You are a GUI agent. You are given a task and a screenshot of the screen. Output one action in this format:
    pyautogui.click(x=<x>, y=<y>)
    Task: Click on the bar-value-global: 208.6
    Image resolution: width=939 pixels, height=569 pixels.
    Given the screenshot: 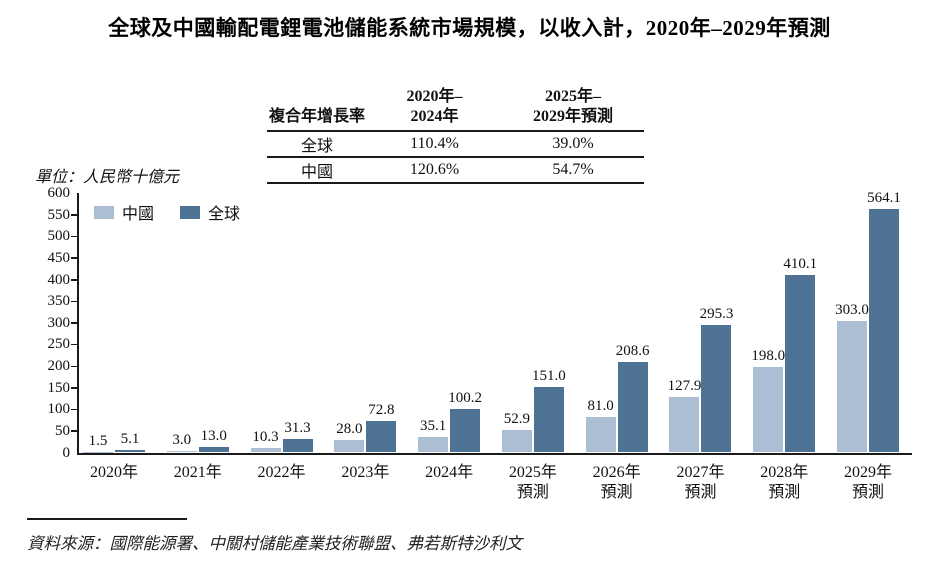 What is the action you would take?
    pyautogui.click(x=632, y=351)
    